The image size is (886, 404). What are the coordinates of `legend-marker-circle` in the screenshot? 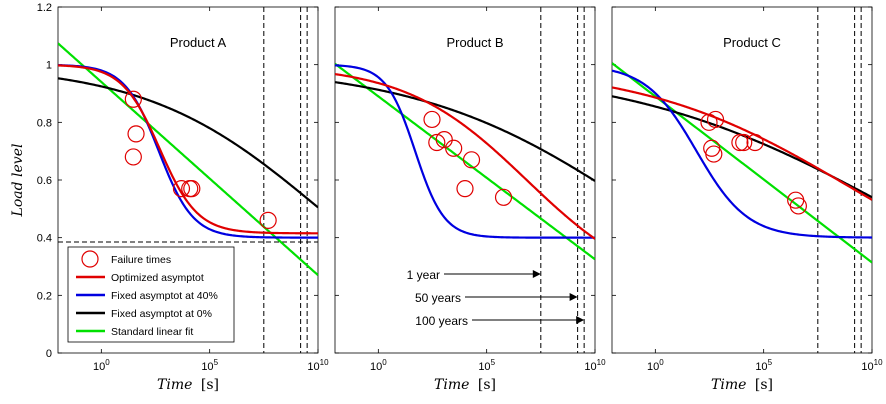 It's located at (90, 259).